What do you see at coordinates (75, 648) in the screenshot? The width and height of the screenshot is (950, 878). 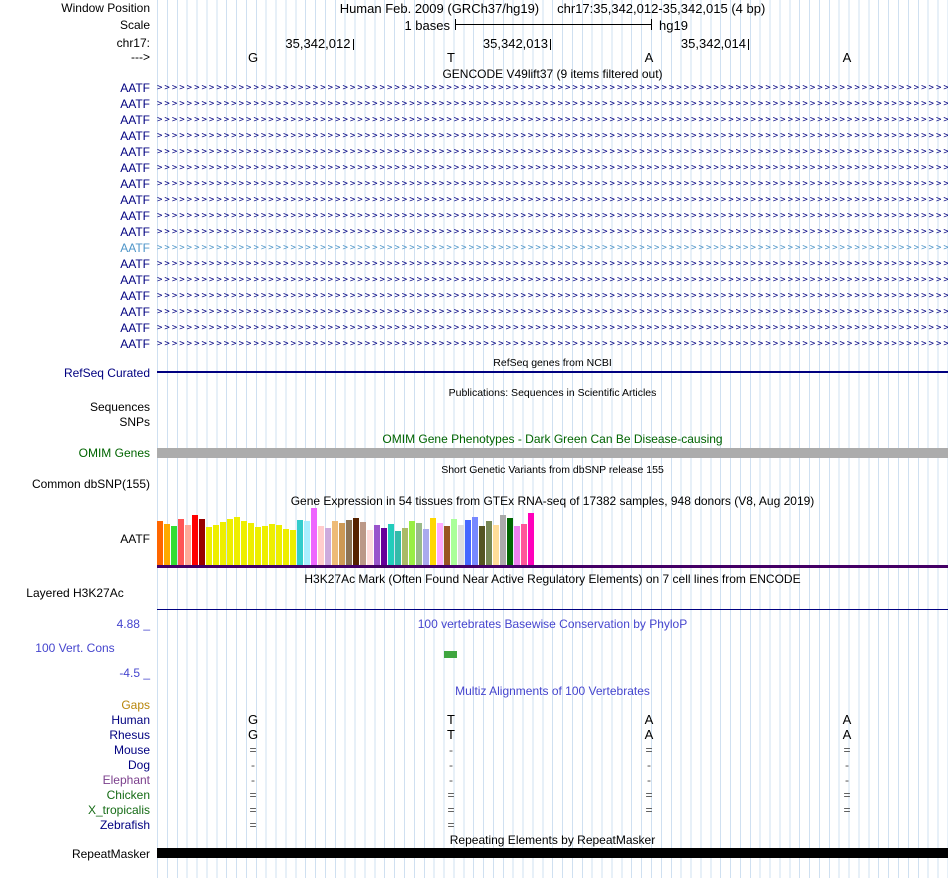 I see `conservation-label: 100 Vert. Cons` at bounding box center [75, 648].